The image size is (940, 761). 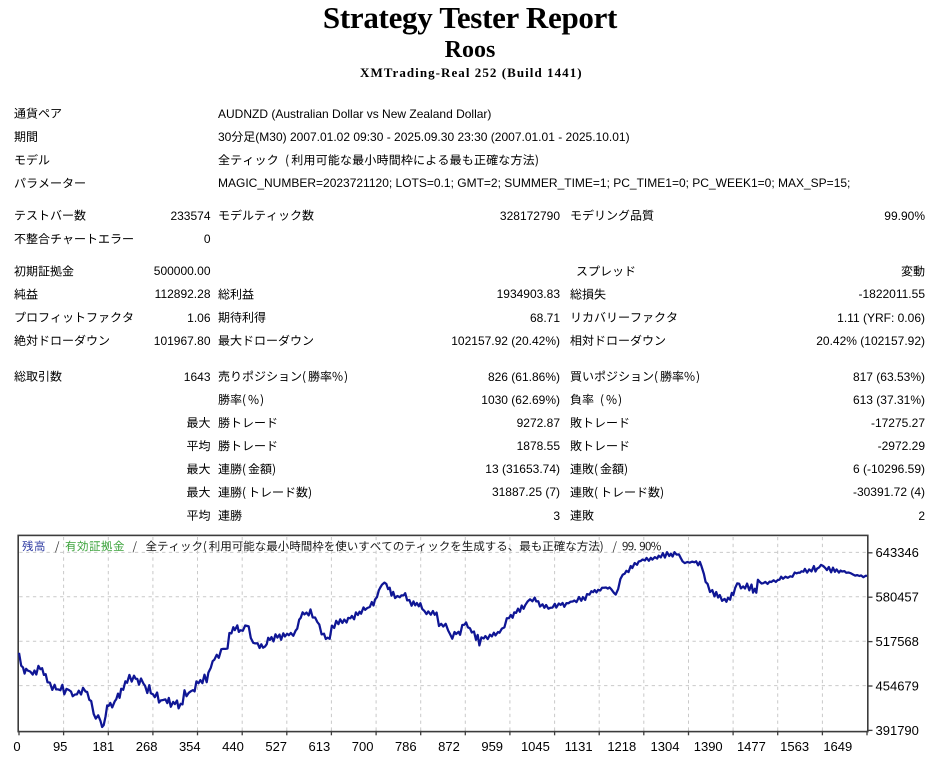 I want to click on svg-text: 391790, so click(x=897, y=730).